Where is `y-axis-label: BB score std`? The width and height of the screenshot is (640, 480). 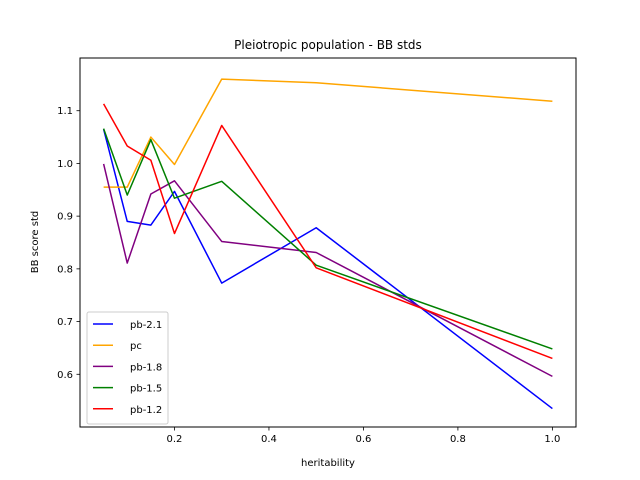
y-axis-label: BB score std is located at coordinates (35, 242).